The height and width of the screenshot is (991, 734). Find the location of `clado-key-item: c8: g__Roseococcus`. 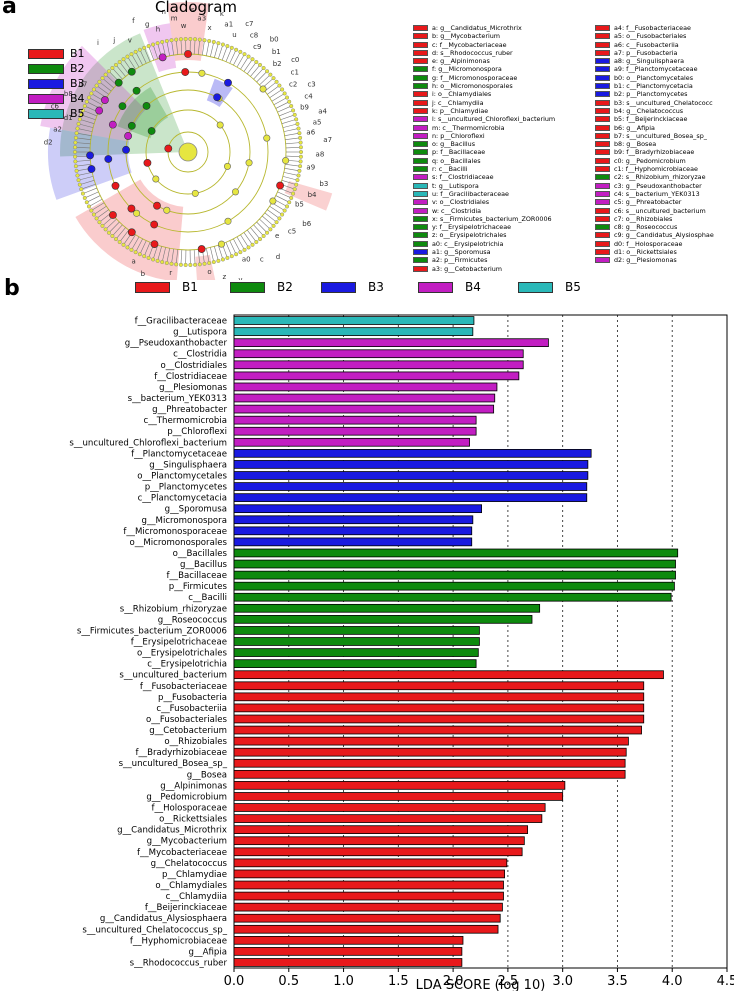

clado-key-item: c8: g__Roseococcus is located at coordinates (654, 227).